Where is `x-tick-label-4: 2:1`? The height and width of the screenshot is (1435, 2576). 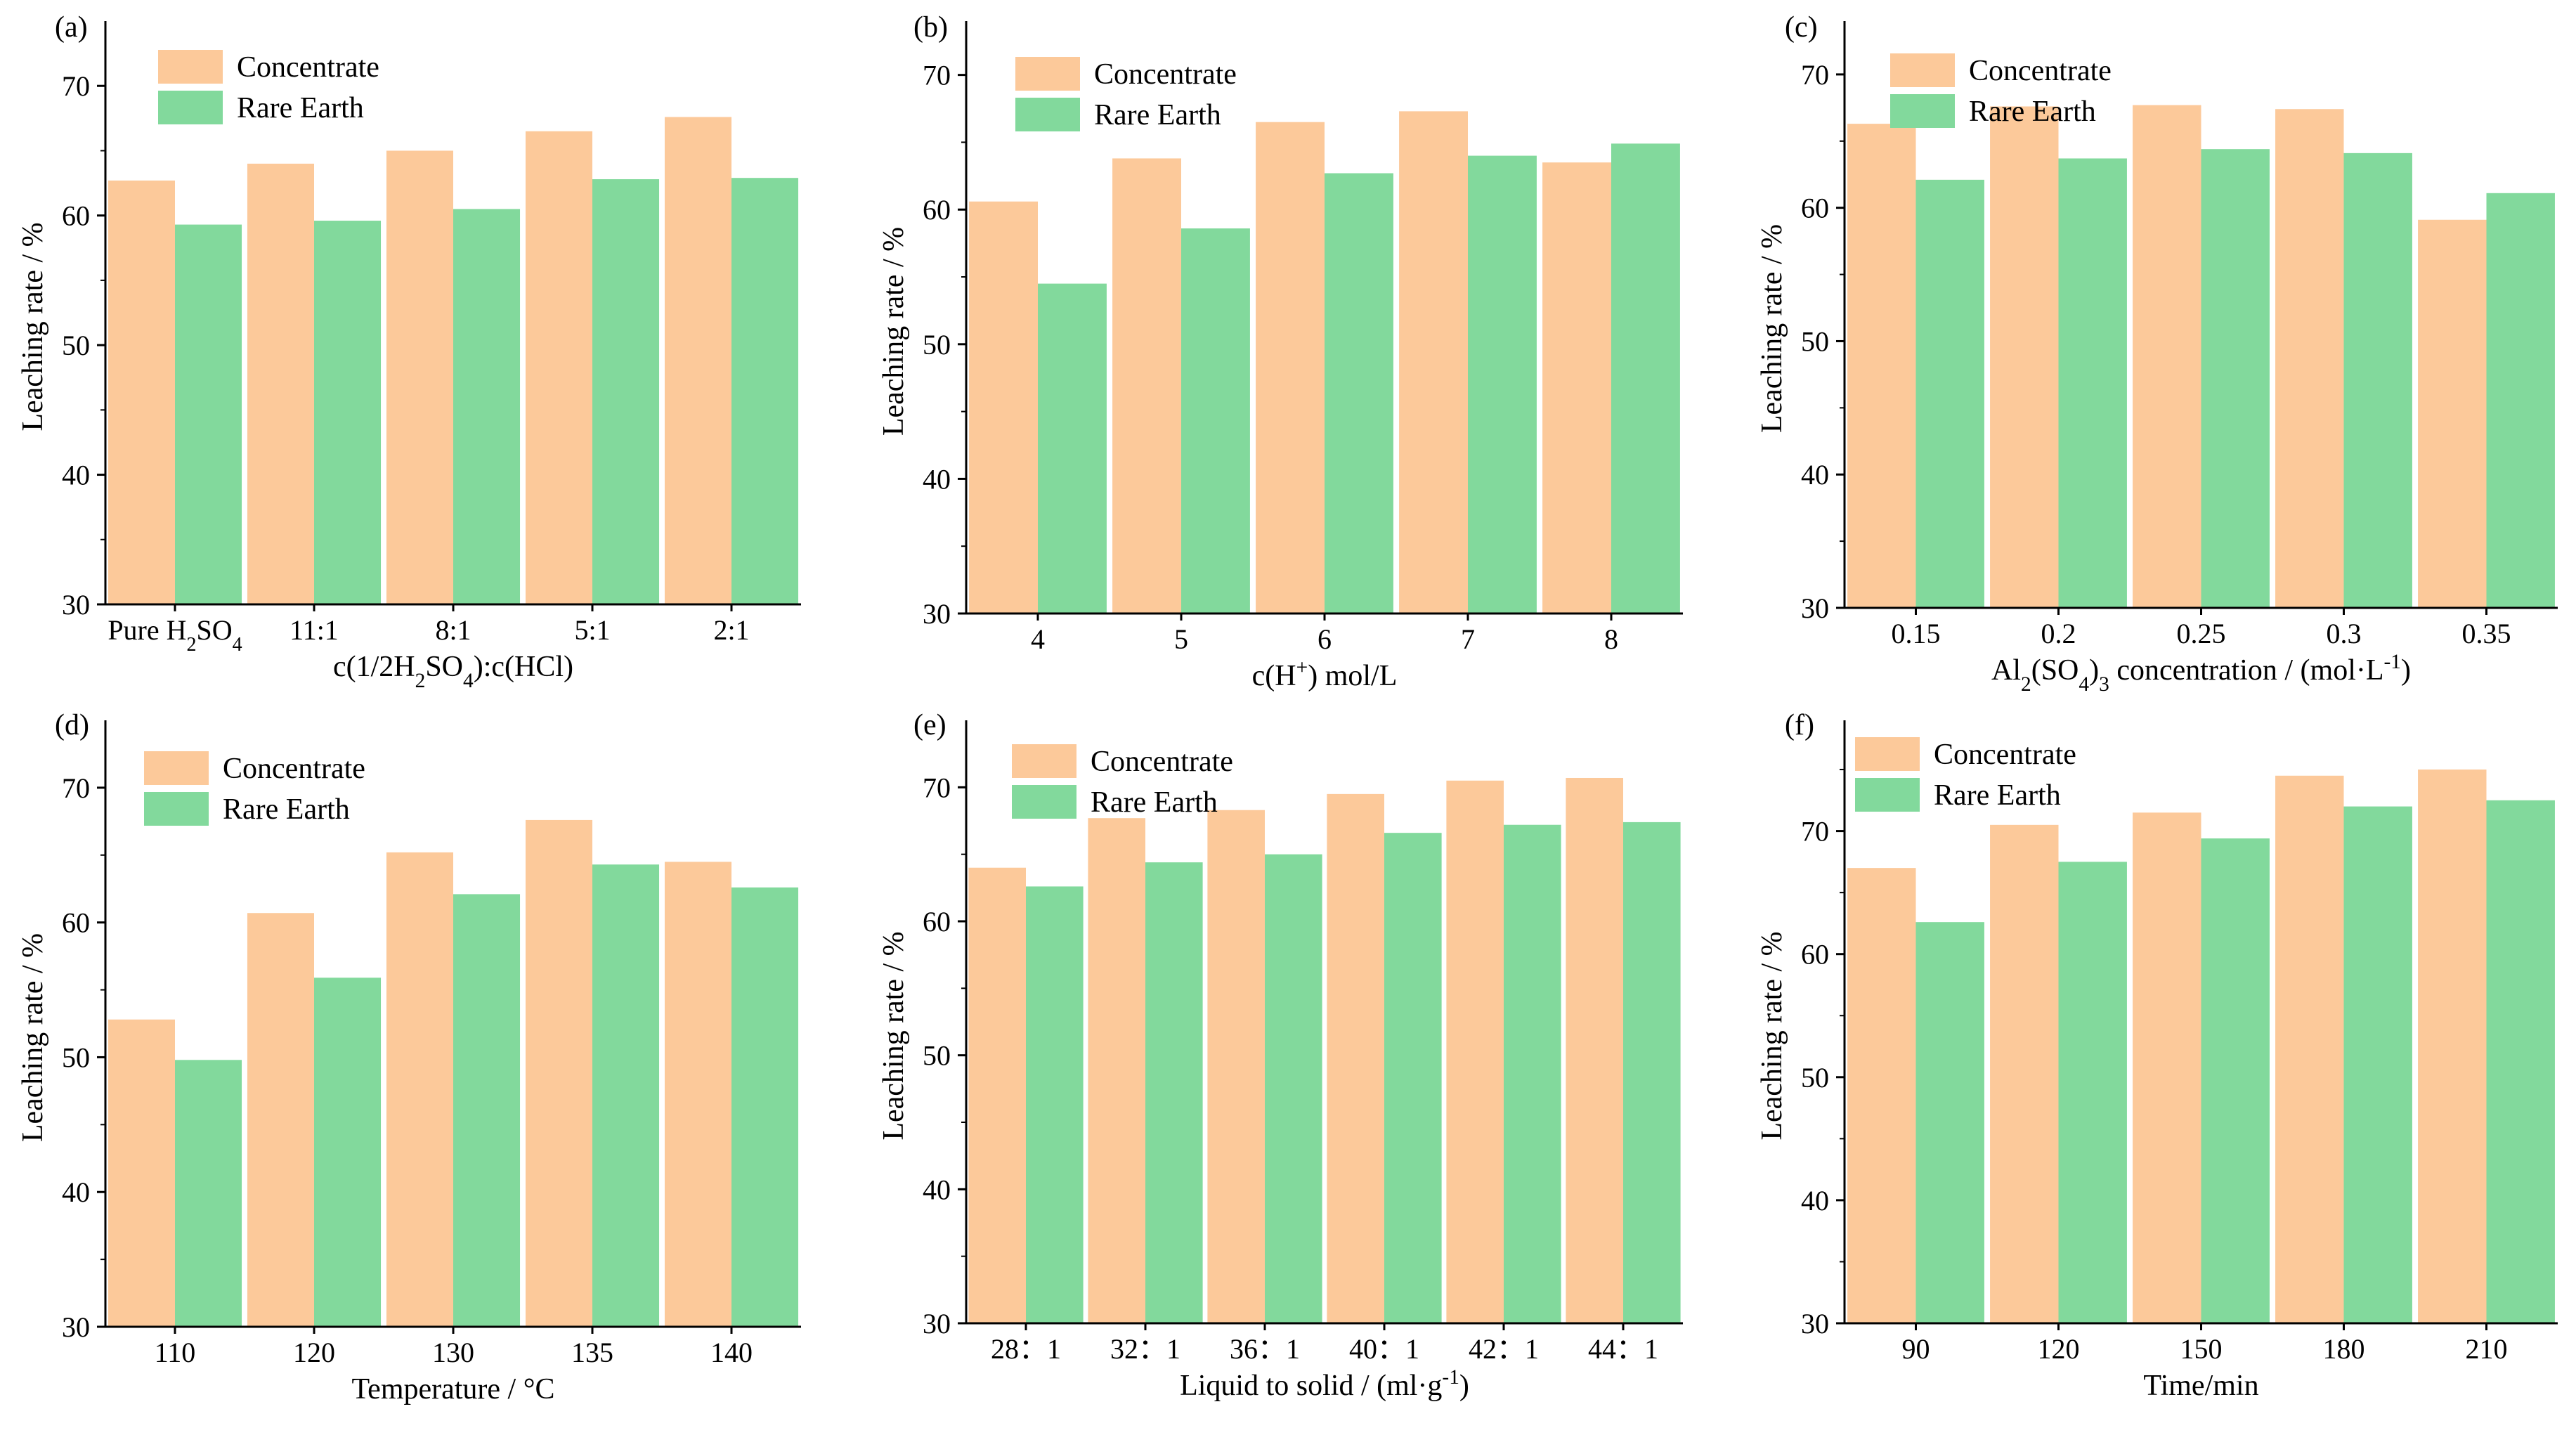 x-tick-label-4: 2:1 is located at coordinates (731, 630).